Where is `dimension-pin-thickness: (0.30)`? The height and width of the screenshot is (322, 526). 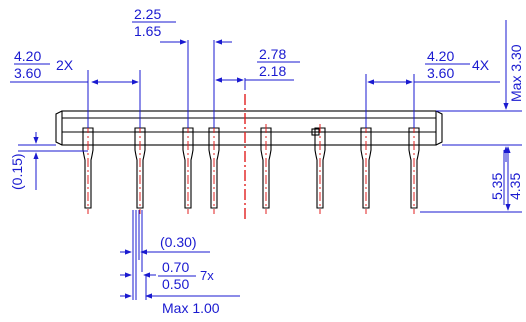 dimension-pin-thickness: (0.30) is located at coordinates (165, 255).